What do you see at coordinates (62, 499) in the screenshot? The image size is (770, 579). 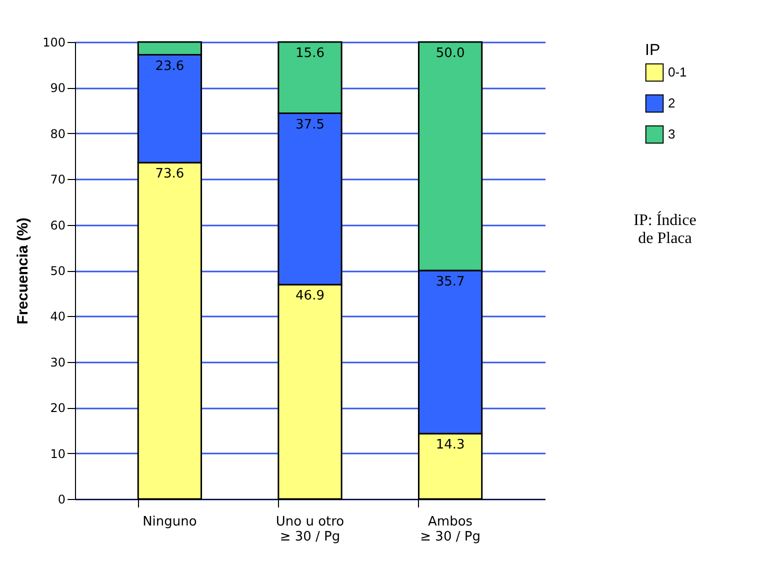 I see `y-tick-label: 0` at bounding box center [62, 499].